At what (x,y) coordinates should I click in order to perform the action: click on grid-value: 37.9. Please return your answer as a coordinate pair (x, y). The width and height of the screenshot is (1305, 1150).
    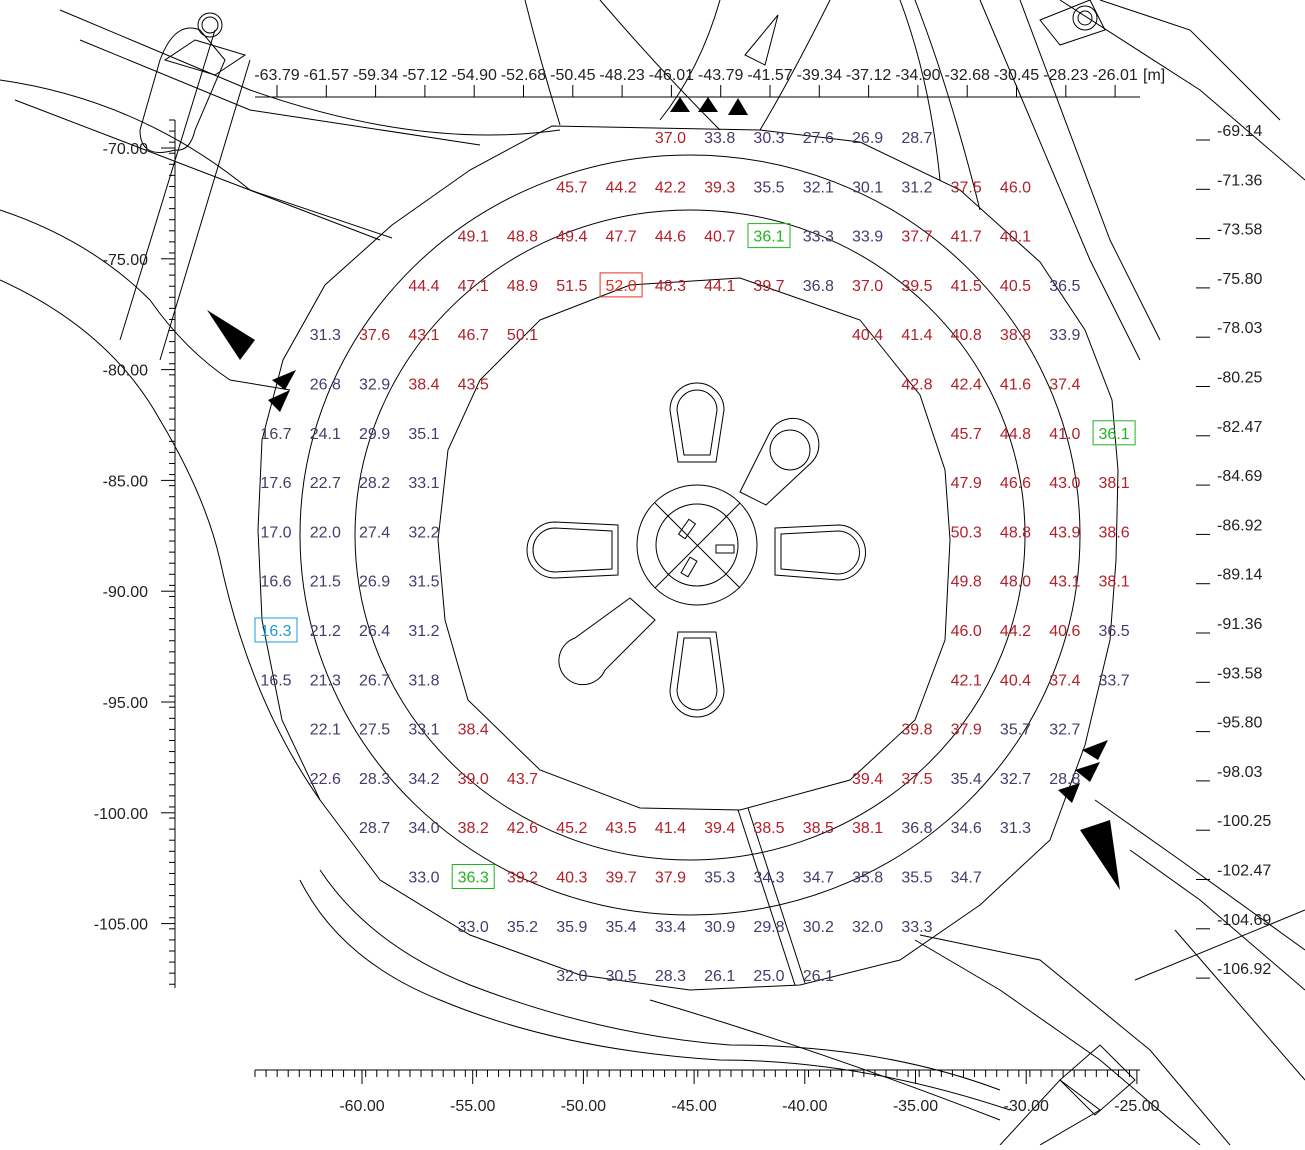
    Looking at the image, I should click on (966, 730).